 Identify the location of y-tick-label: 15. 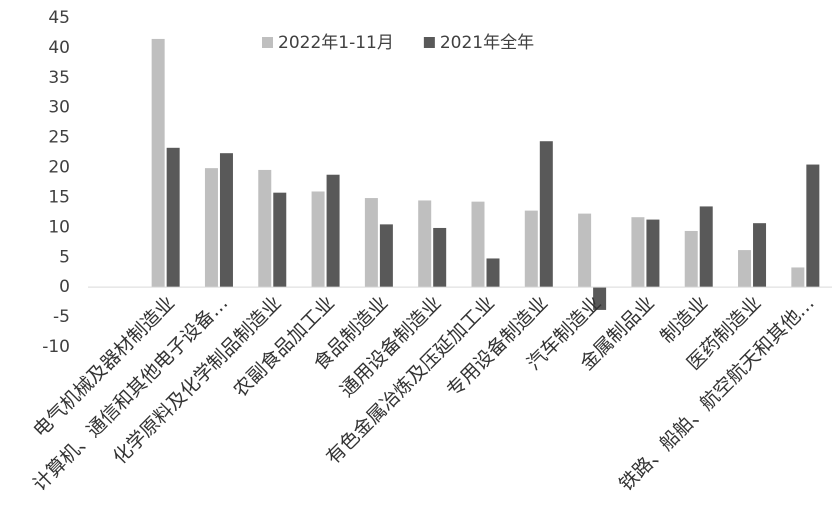
(59, 197).